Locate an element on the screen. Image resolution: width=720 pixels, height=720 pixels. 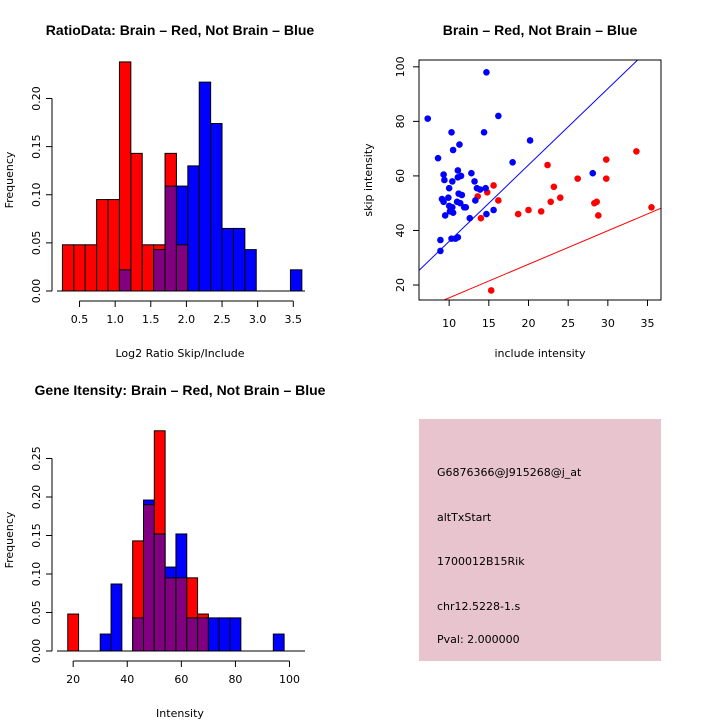
scatter-y-tick-label: 60 is located at coordinates (400, 176).